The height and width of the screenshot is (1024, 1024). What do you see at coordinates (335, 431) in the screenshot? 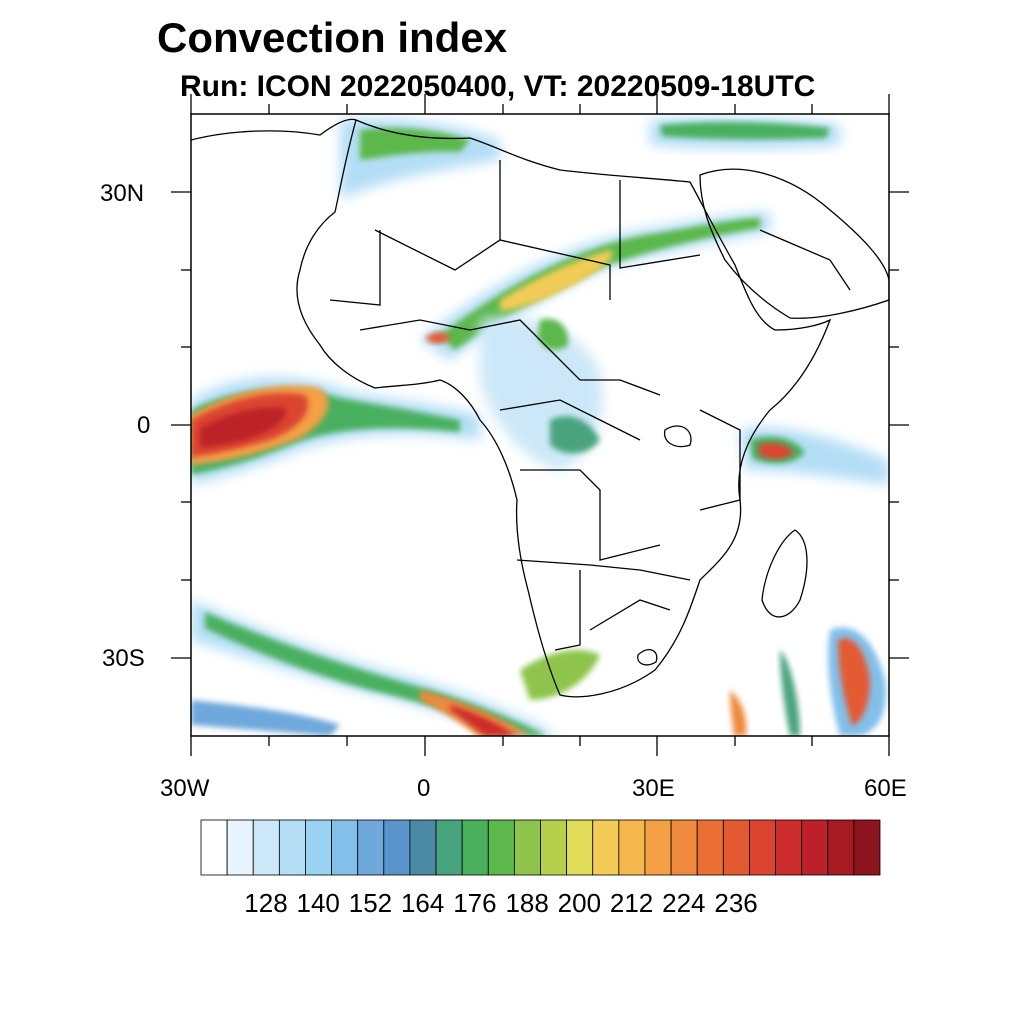
I see `itcz-atlantic-band` at bounding box center [335, 431].